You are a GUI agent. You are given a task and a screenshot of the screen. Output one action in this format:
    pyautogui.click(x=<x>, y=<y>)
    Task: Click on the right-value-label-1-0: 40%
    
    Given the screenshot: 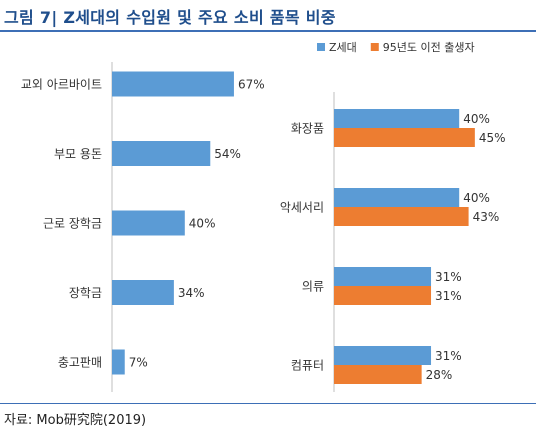 What is the action you would take?
    pyautogui.click(x=476, y=198)
    